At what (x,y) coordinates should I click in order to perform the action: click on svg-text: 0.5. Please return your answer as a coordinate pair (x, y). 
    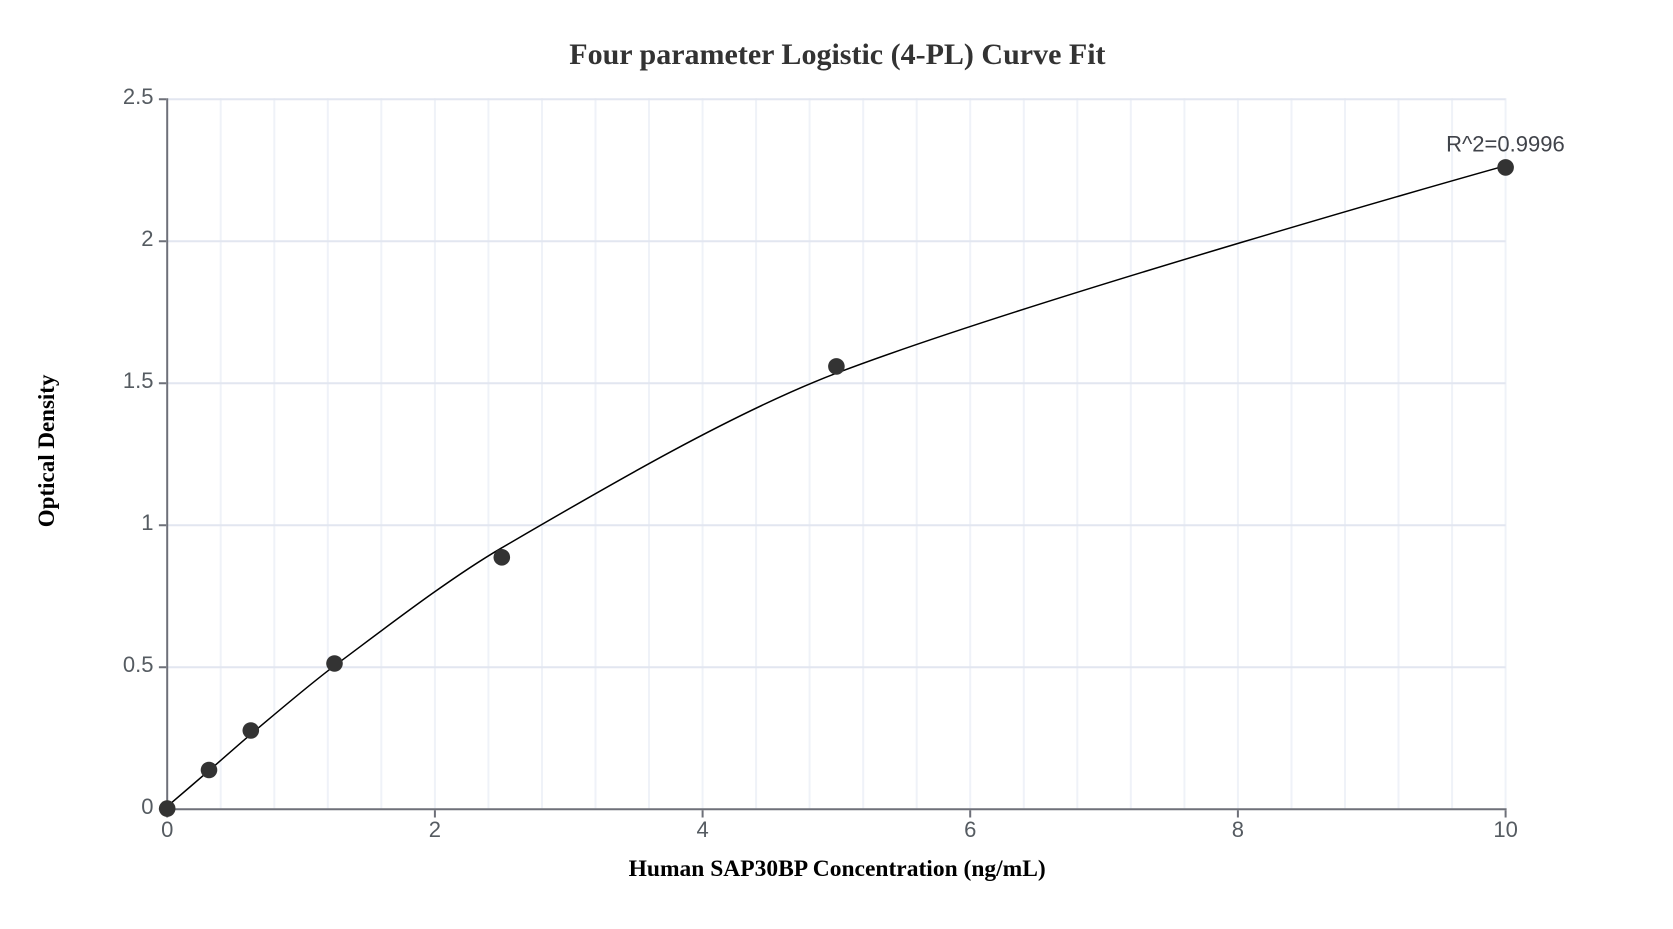
    Looking at the image, I should click on (138, 664).